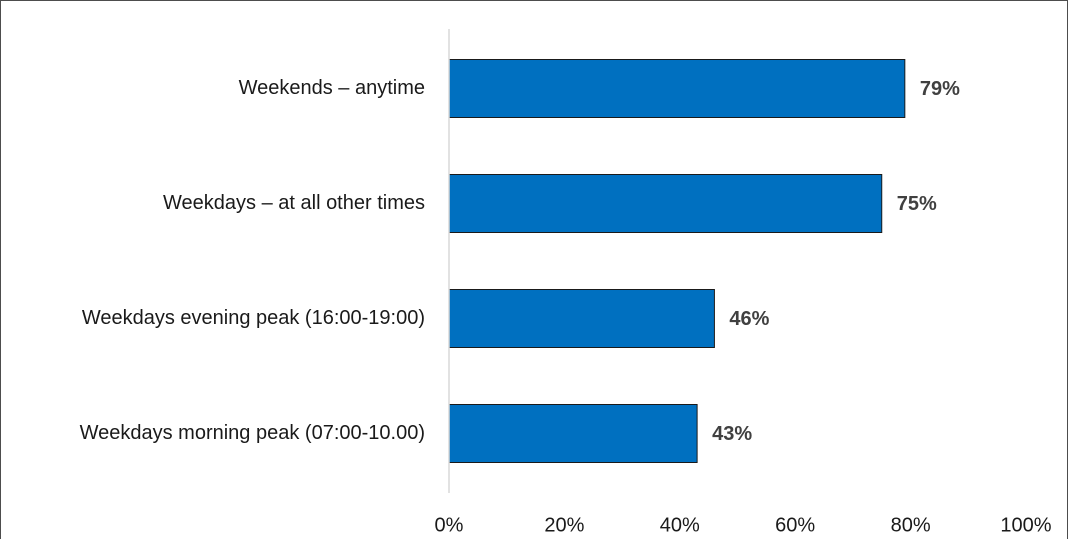 The width and height of the screenshot is (1068, 540). I want to click on x-tick-label: 20%, so click(564, 525).